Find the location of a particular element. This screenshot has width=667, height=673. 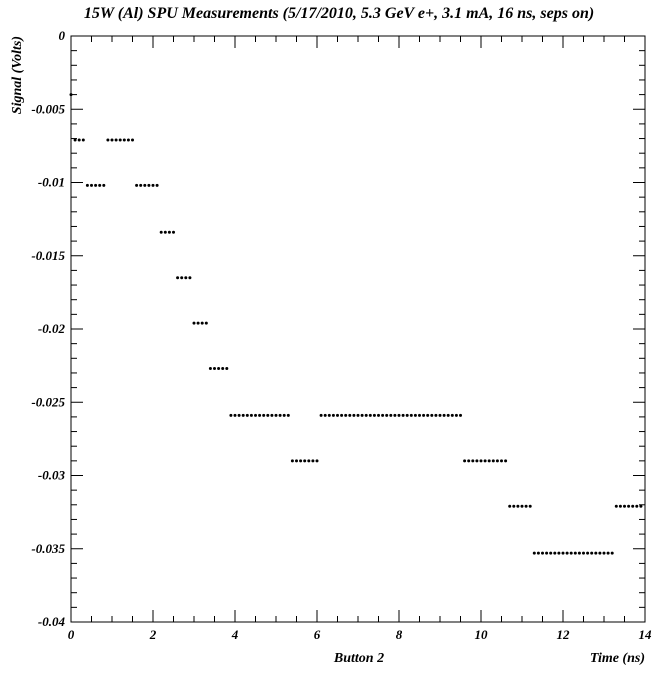

y-tick-label: -0.04 is located at coordinates (52, 621).